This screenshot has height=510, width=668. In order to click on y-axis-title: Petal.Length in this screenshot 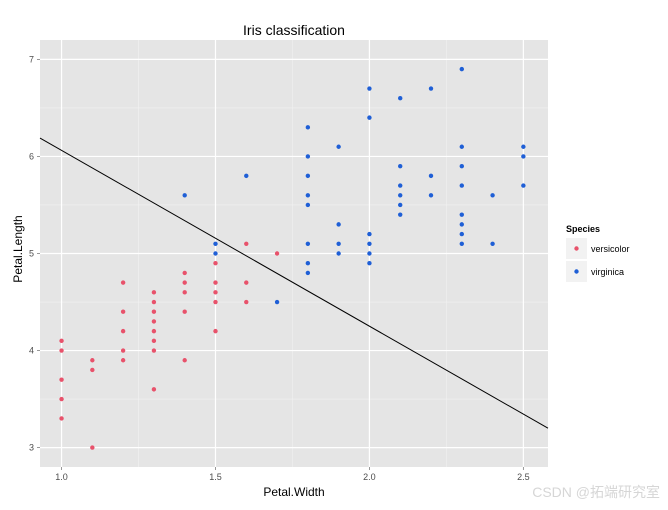, I will do `click(18, 248)`.